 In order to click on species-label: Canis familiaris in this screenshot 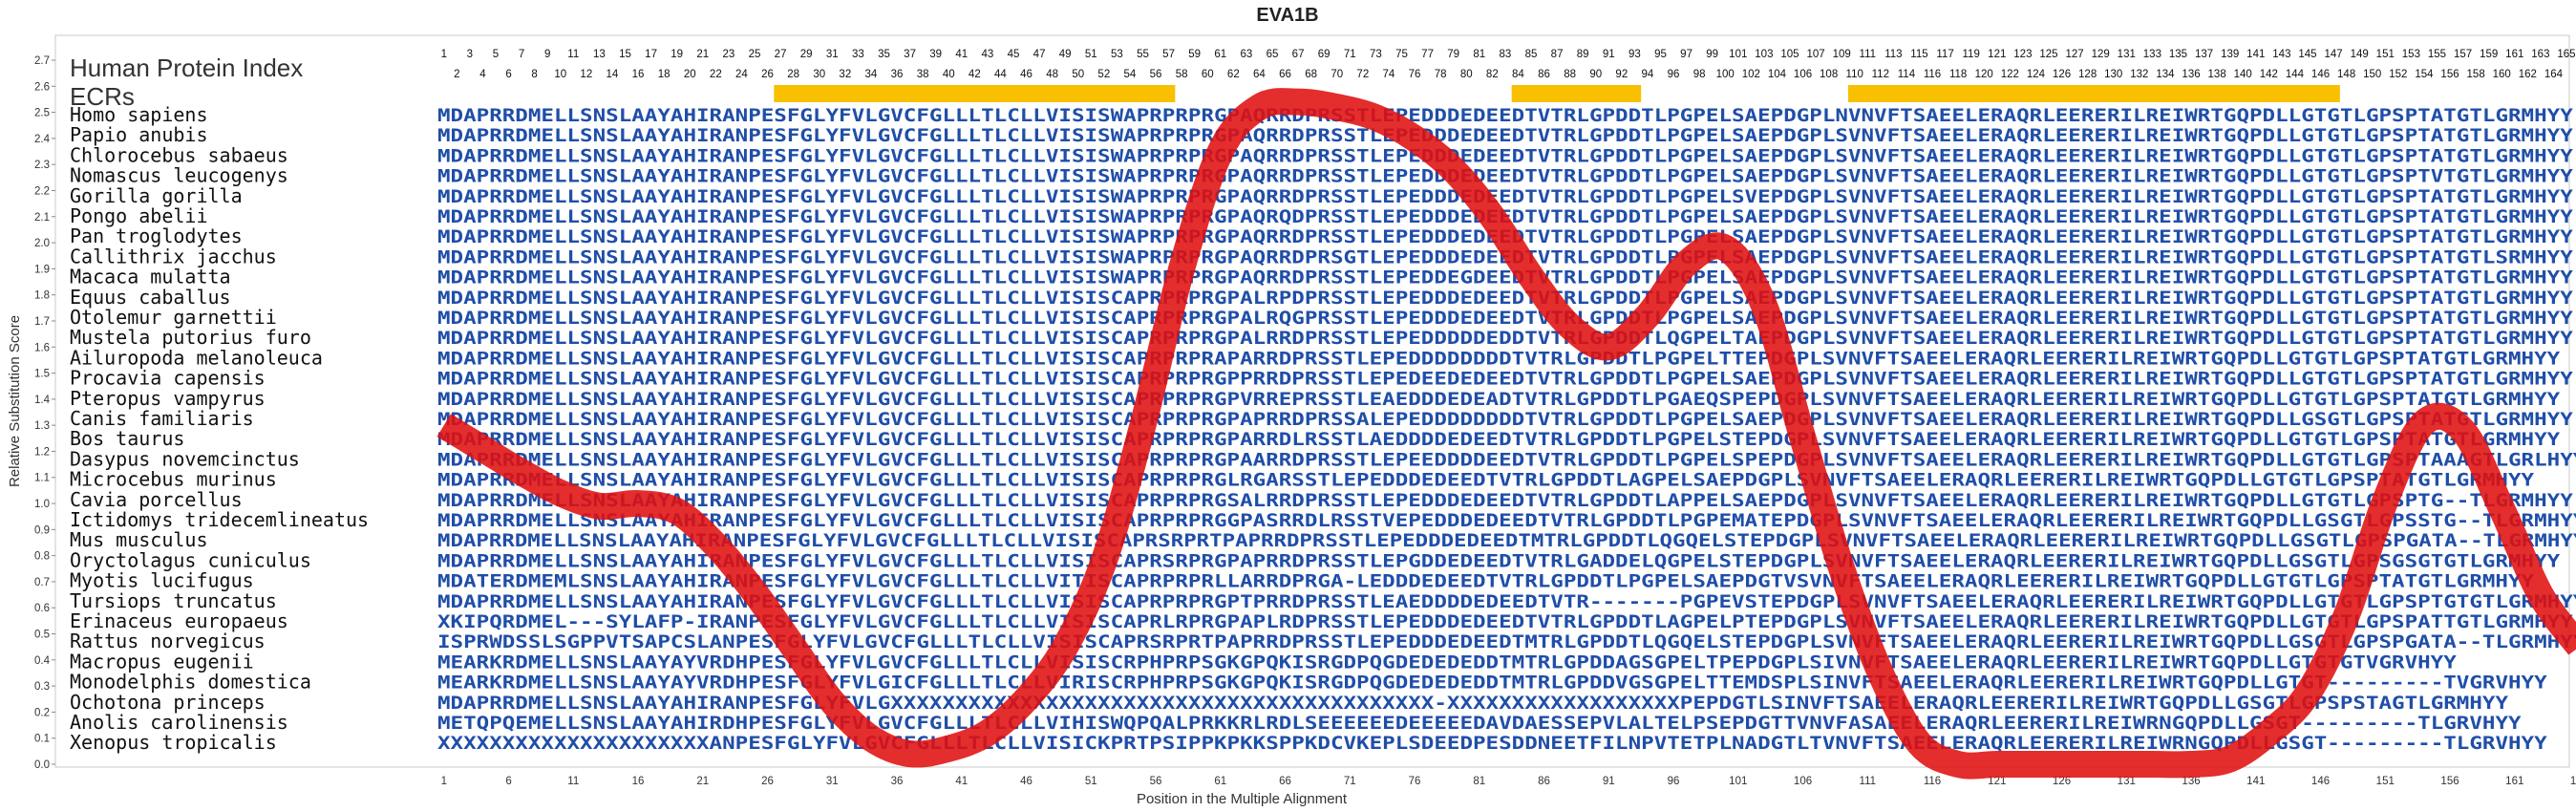, I will do `click(162, 419)`.